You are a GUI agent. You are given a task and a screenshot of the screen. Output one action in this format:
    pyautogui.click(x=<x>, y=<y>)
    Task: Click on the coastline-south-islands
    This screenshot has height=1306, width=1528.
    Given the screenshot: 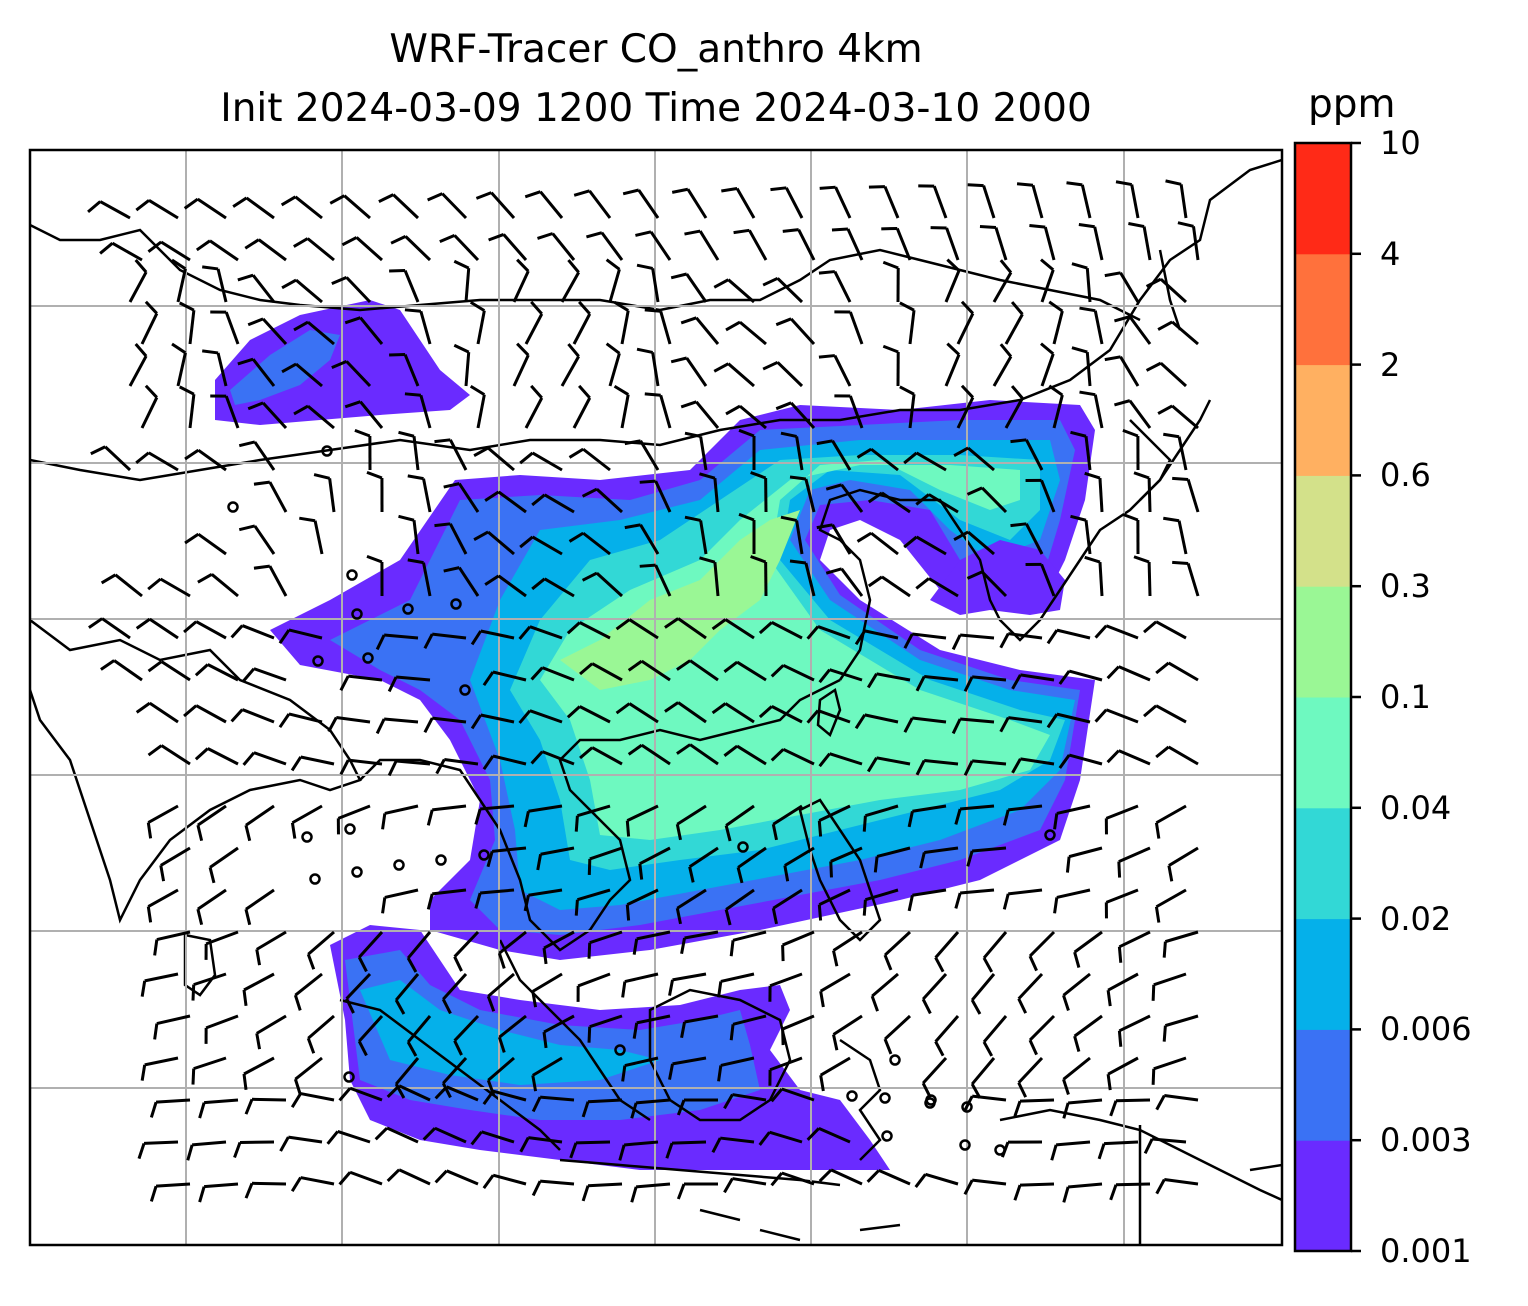 What is the action you would take?
    pyautogui.click(x=800, y=1225)
    